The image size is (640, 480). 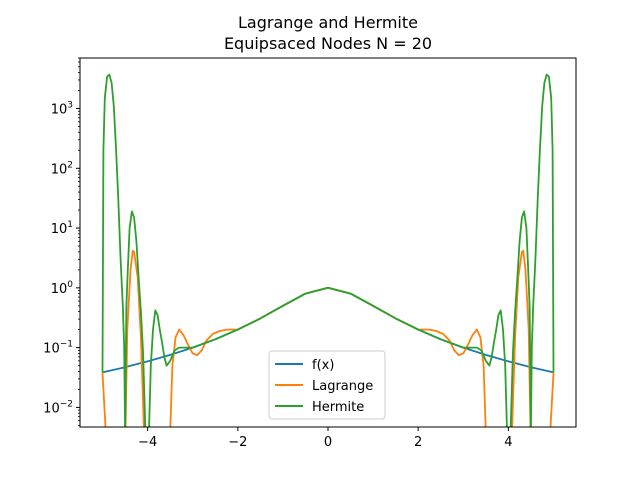 I want to click on x-tick-label: −4, so click(x=147, y=442).